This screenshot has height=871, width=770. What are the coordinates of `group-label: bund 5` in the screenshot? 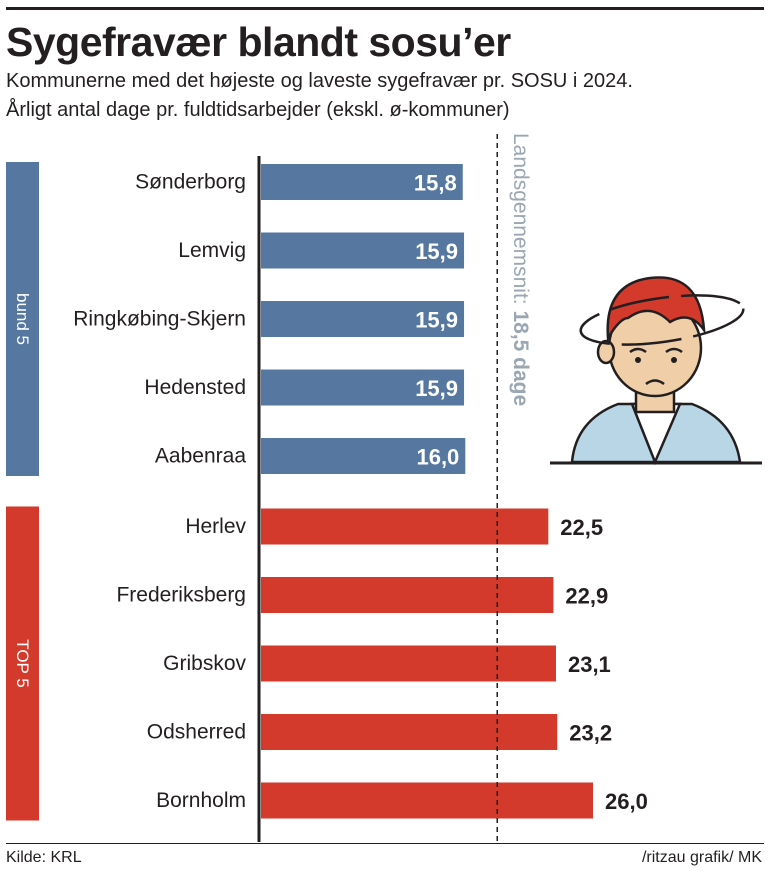 It's located at (22, 319).